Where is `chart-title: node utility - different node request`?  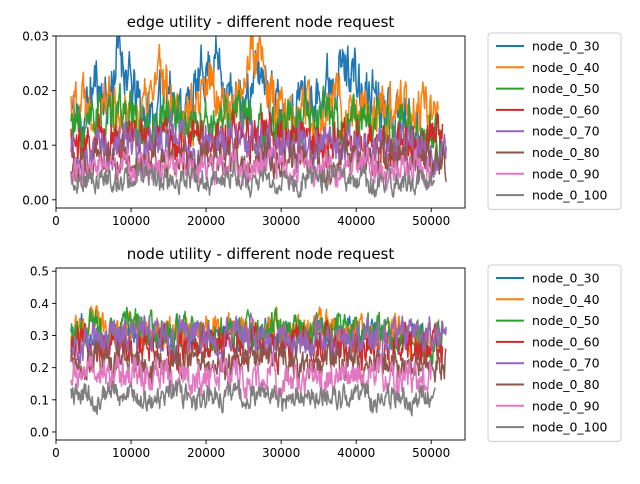 chart-title: node utility - different node request is located at coordinates (261, 254).